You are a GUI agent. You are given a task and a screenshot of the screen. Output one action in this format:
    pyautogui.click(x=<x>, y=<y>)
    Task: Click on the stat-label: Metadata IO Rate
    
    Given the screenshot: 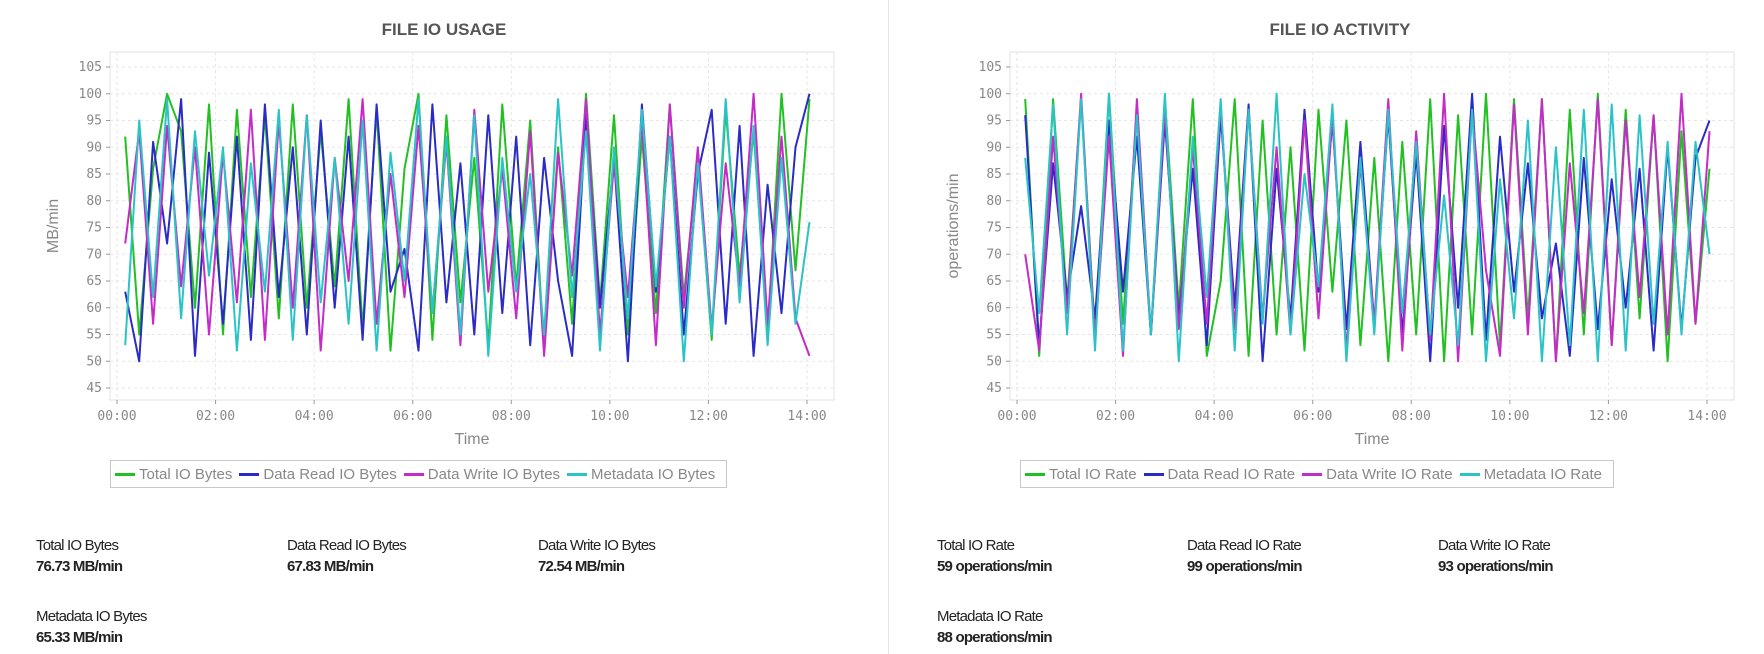 What is the action you would take?
    pyautogui.click(x=990, y=616)
    